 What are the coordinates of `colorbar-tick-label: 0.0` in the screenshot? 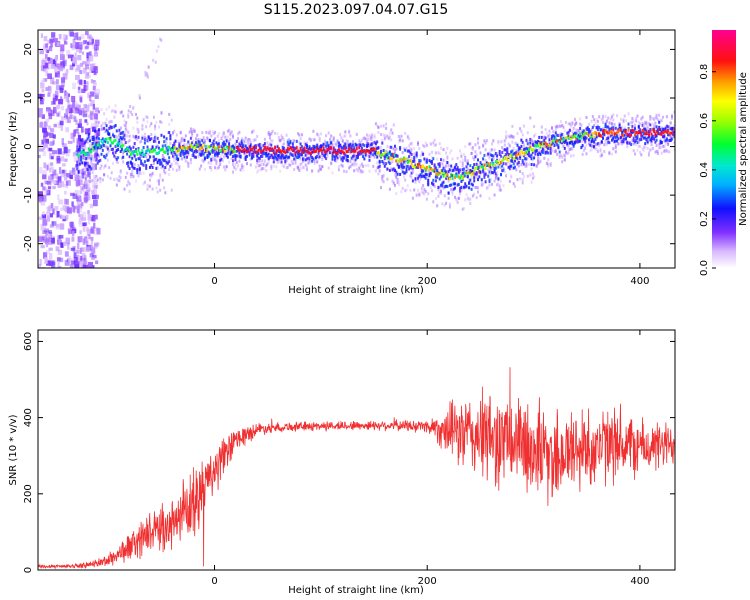 It's located at (704, 268).